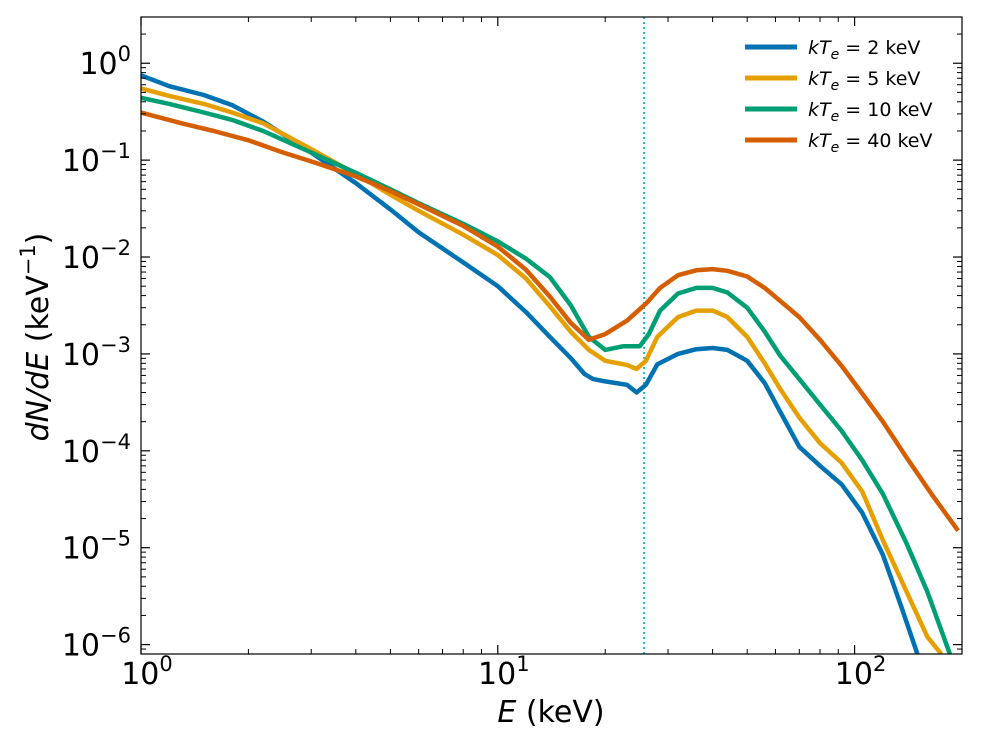 The height and width of the screenshot is (748, 981). What do you see at coordinates (96, 159) in the screenshot?
I see `y-tick-label-6: 10⁻¹` at bounding box center [96, 159].